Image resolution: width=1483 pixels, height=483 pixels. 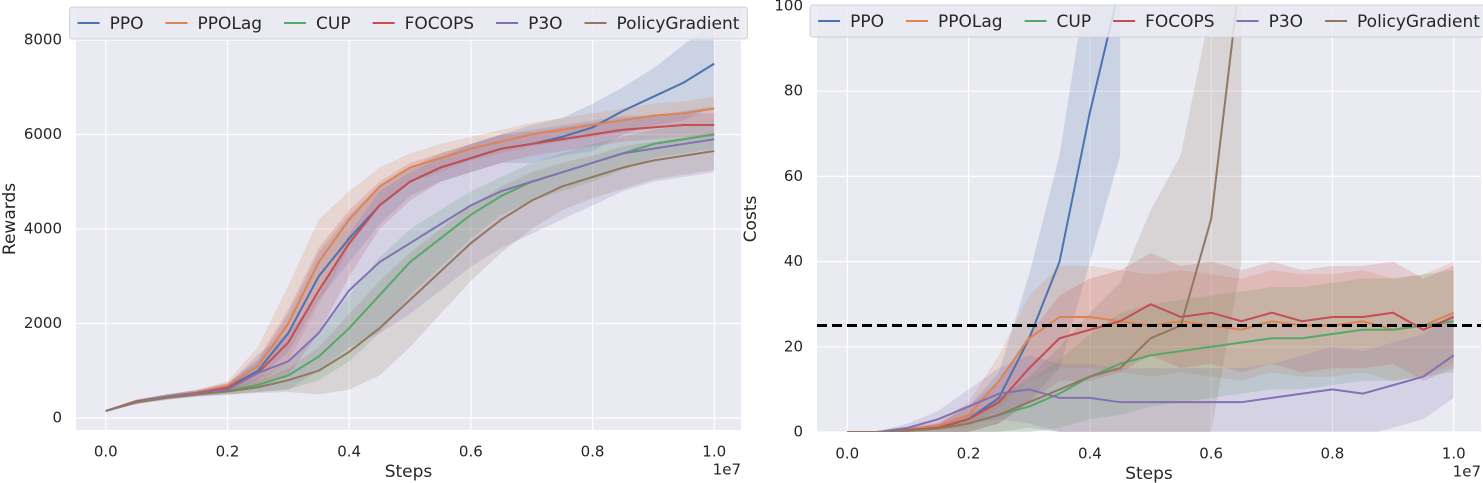 What do you see at coordinates (793, 261) in the screenshot?
I see `y-tick-label: 40` at bounding box center [793, 261].